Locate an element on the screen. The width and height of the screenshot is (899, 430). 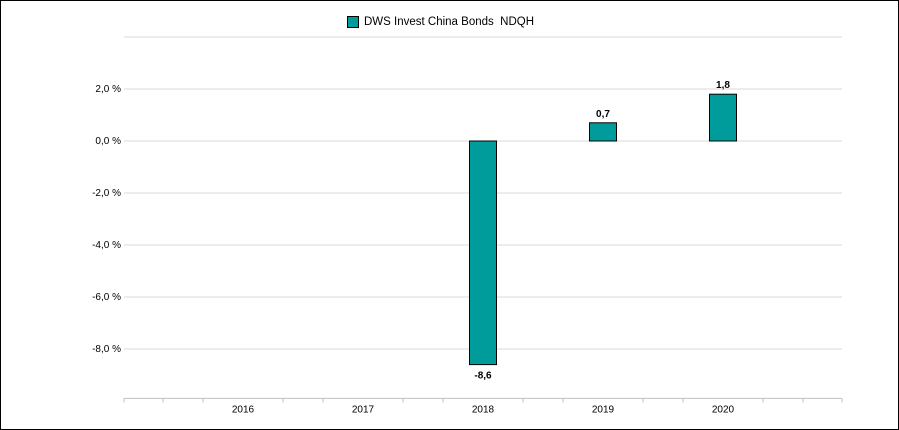
data-label: 1,8 is located at coordinates (723, 85).